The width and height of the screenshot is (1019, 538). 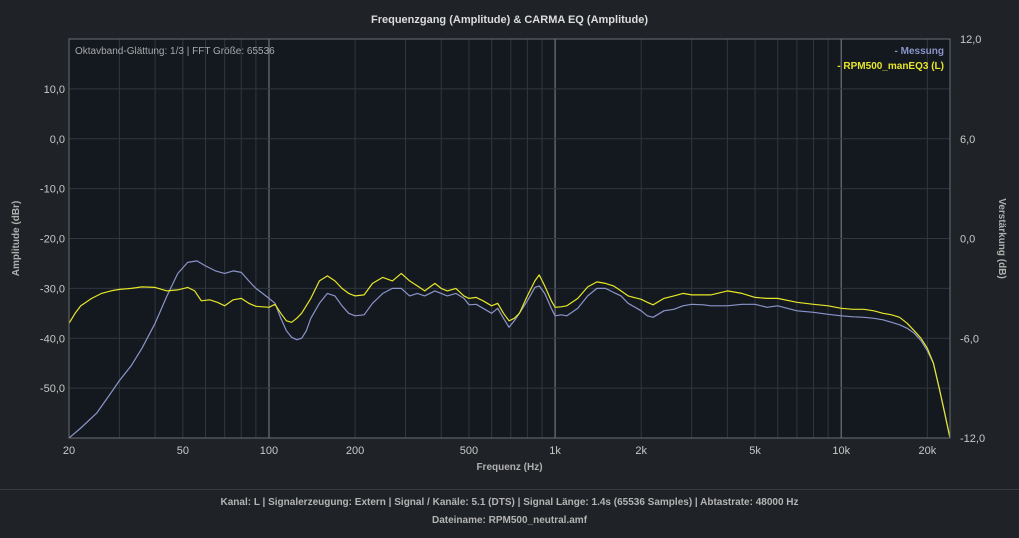 What do you see at coordinates (16, 239) in the screenshot?
I see `y-axis-title: Amplitude (dBr)` at bounding box center [16, 239].